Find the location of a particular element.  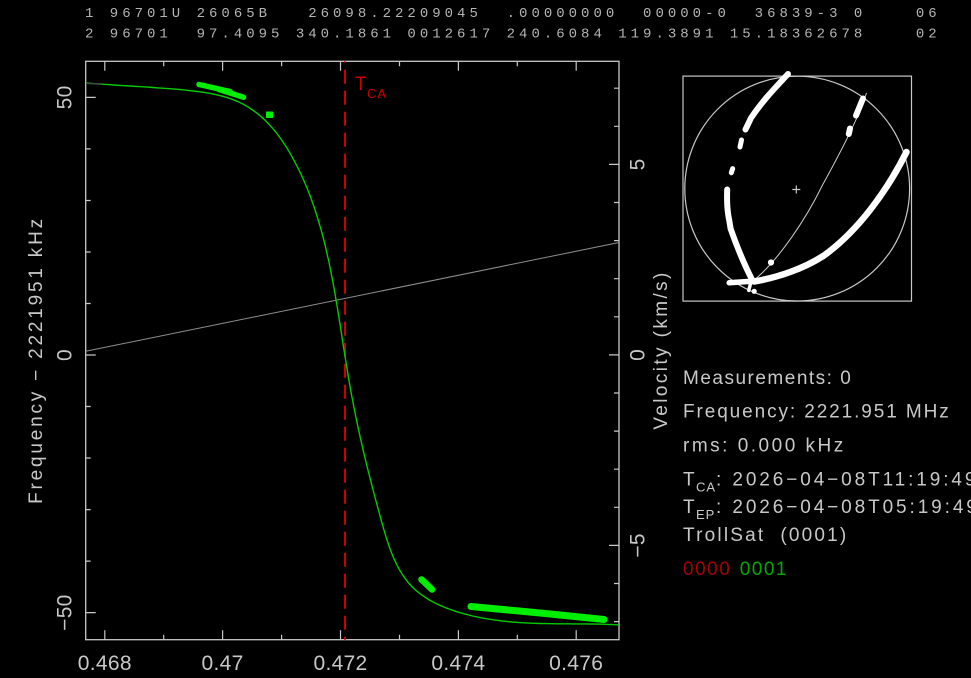

svg-text: TrollSat (0001) is located at coordinates (765, 535).